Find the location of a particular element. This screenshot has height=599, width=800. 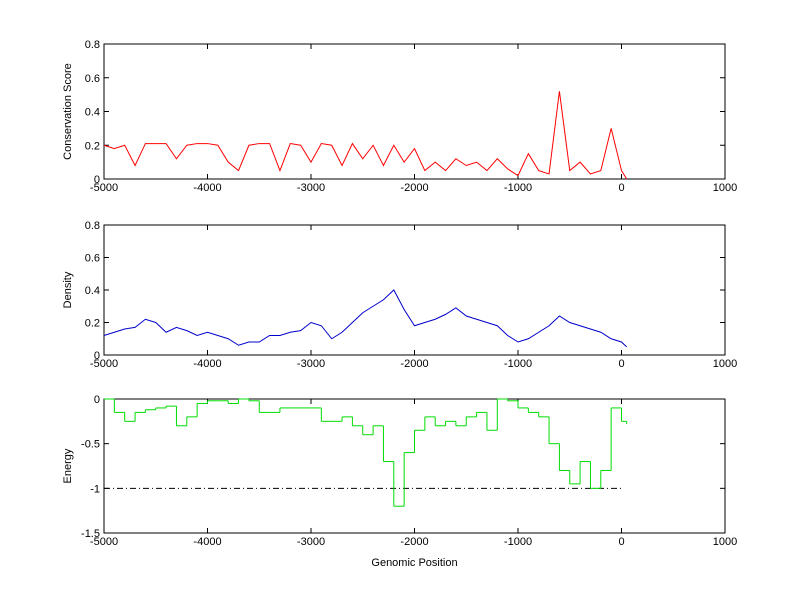

y-axis-label: Energy is located at coordinates (68, 465).